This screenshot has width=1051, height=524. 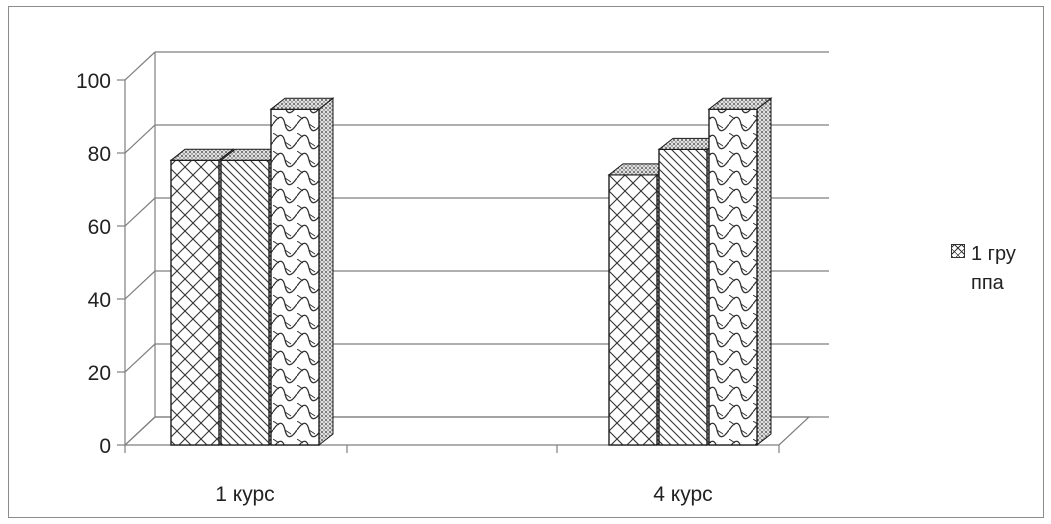 What do you see at coordinates (93, 81) in the screenshot?
I see `y-tick-label: 100` at bounding box center [93, 81].